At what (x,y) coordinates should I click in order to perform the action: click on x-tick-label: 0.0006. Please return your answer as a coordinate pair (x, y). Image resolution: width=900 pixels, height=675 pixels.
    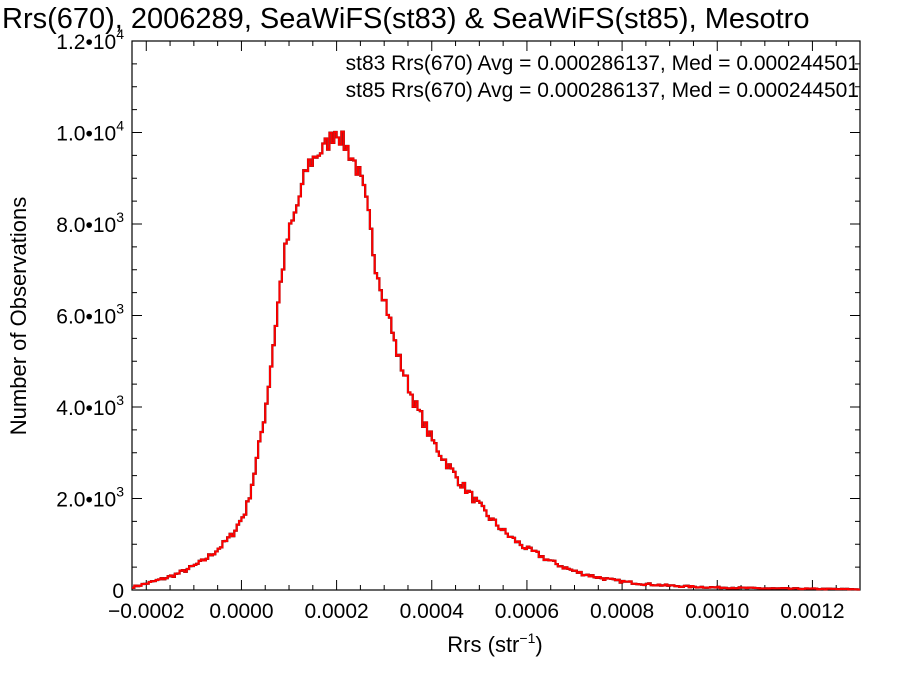
    Looking at the image, I should click on (527, 611).